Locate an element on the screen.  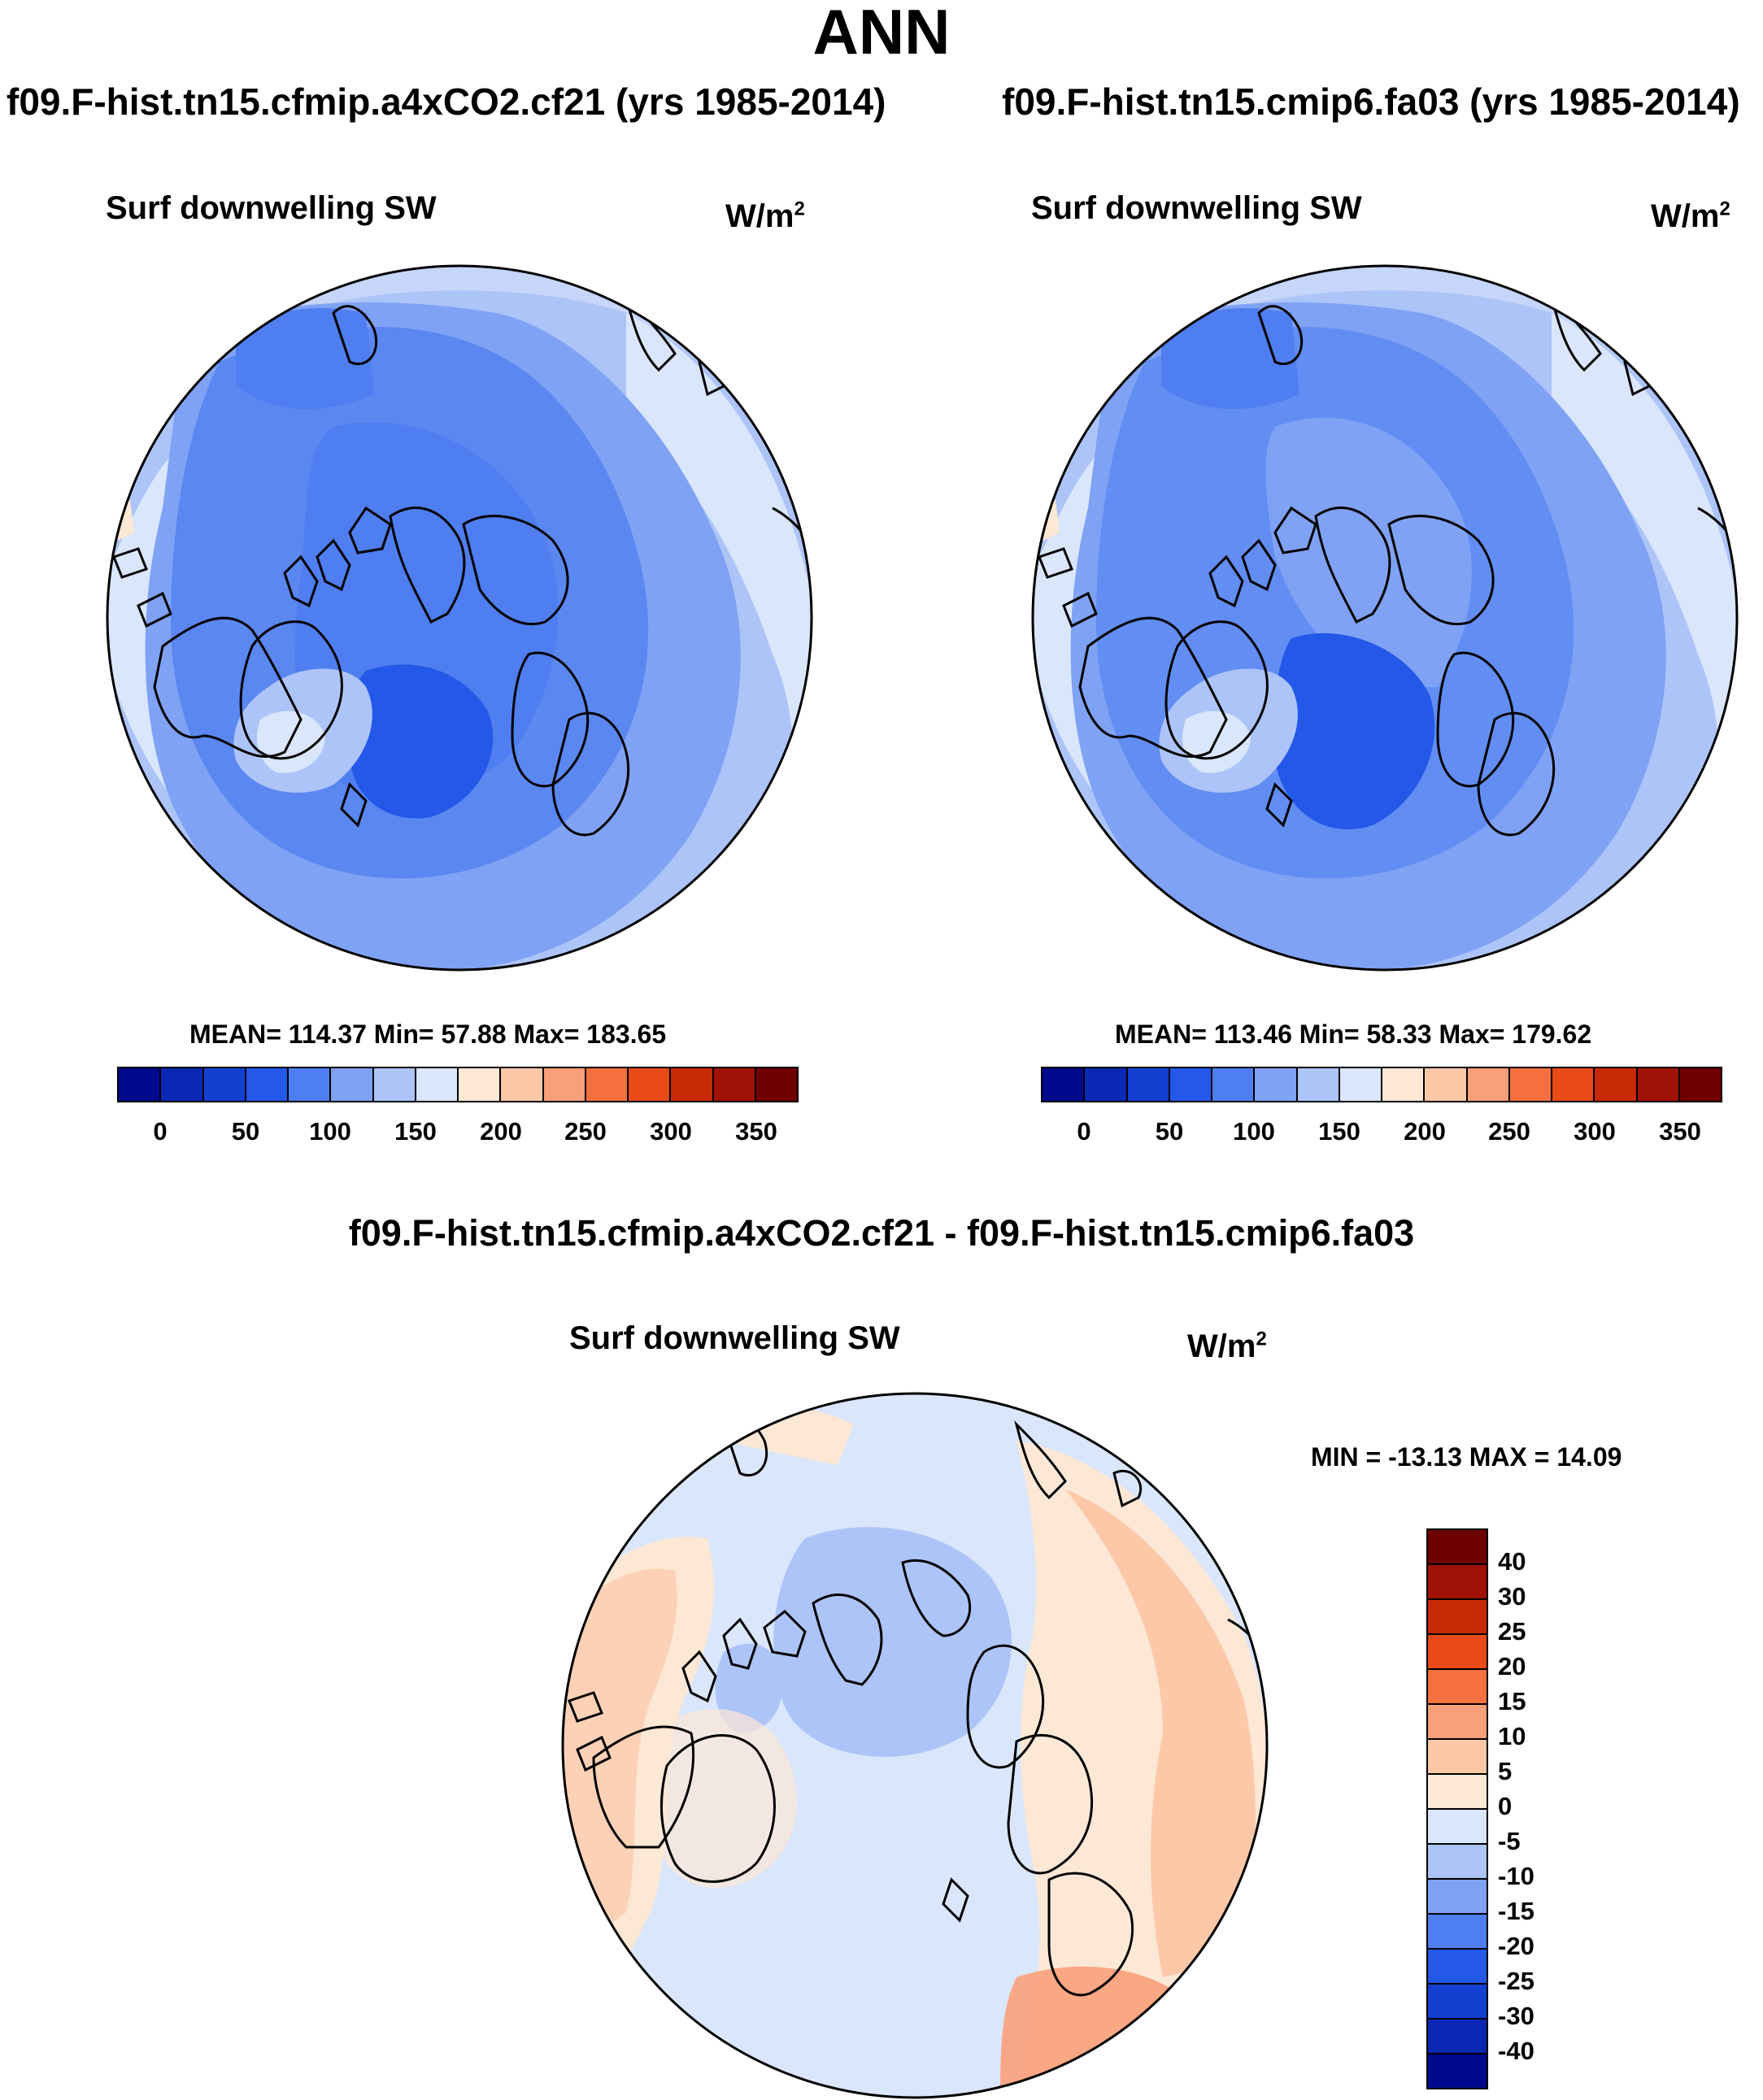
right-colorbar-label: 350 is located at coordinates (1680, 1131).